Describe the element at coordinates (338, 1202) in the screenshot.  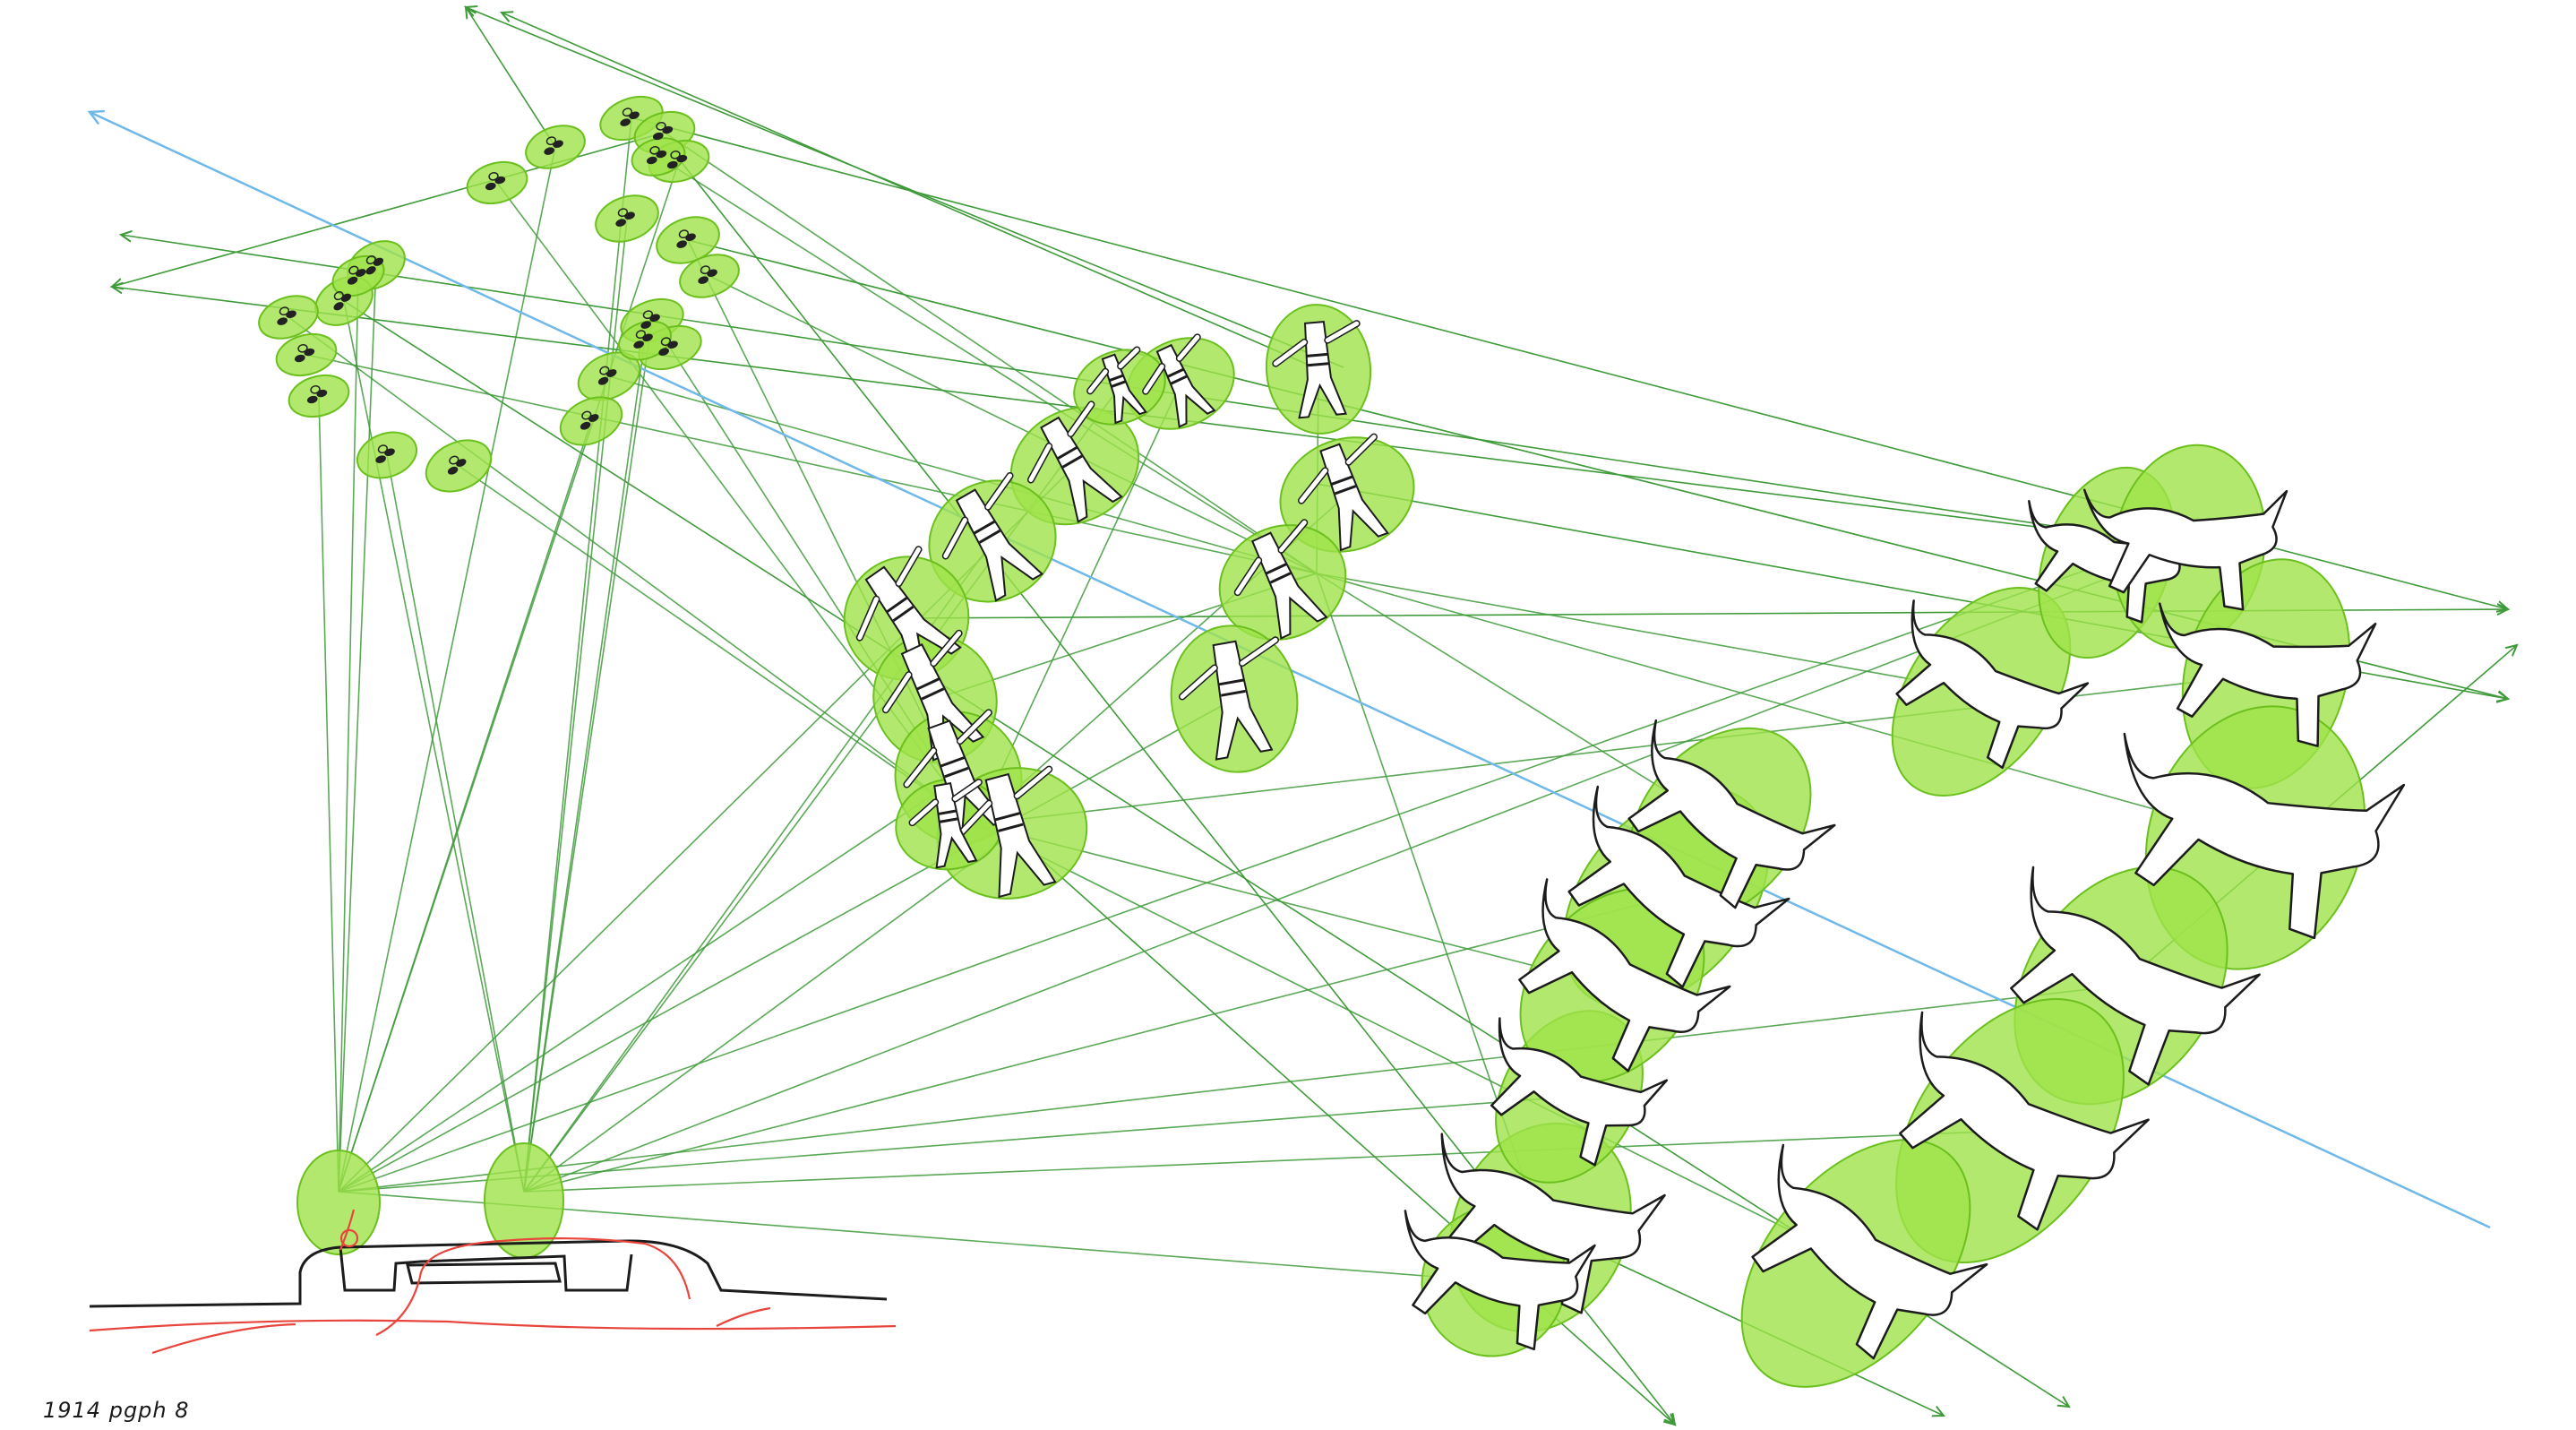
I see `observers-ellipse` at that location.